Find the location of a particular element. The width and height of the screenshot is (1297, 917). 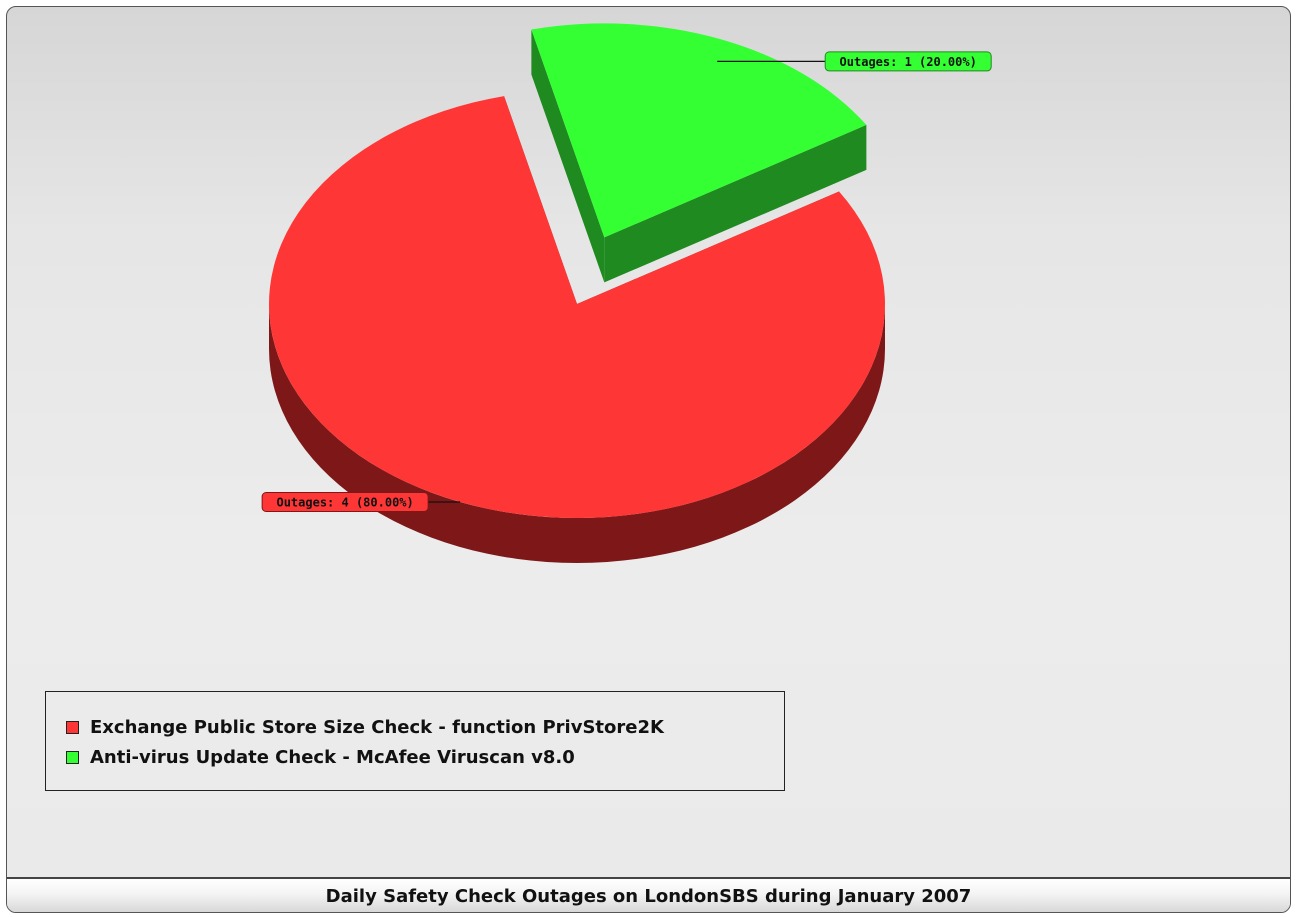

data-label: Outages: 1 (20.00%) is located at coordinates (908, 62).